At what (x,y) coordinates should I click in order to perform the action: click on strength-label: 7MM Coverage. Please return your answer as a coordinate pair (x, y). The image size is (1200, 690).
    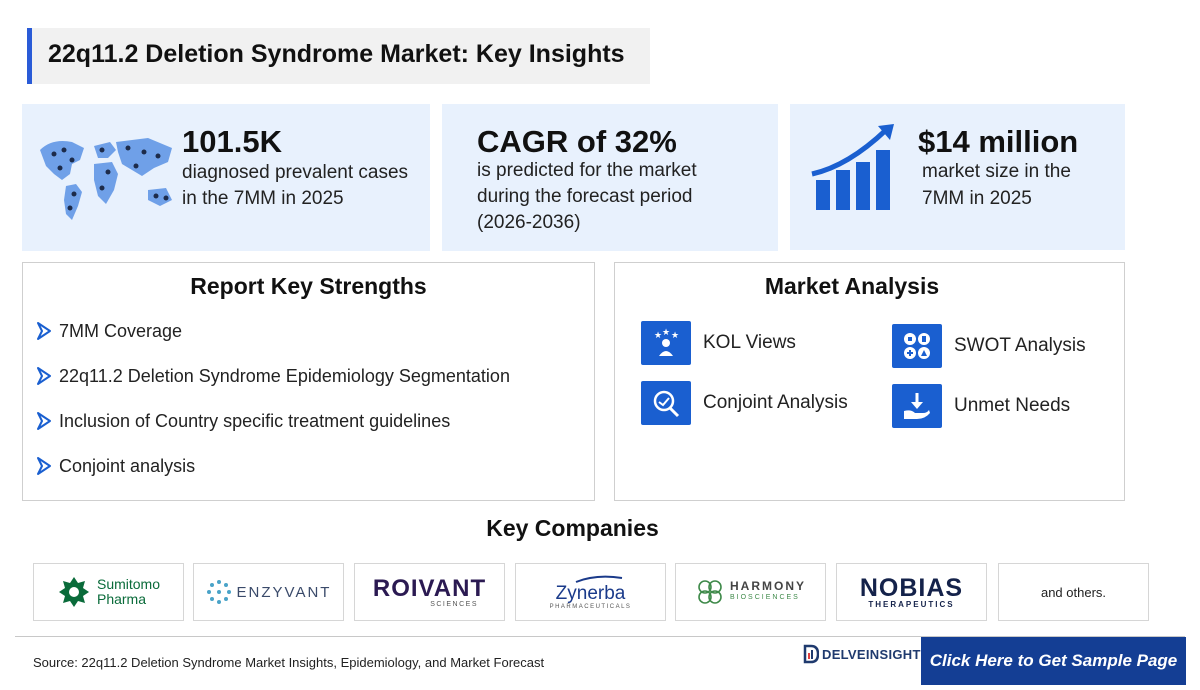
    Looking at the image, I should click on (121, 330).